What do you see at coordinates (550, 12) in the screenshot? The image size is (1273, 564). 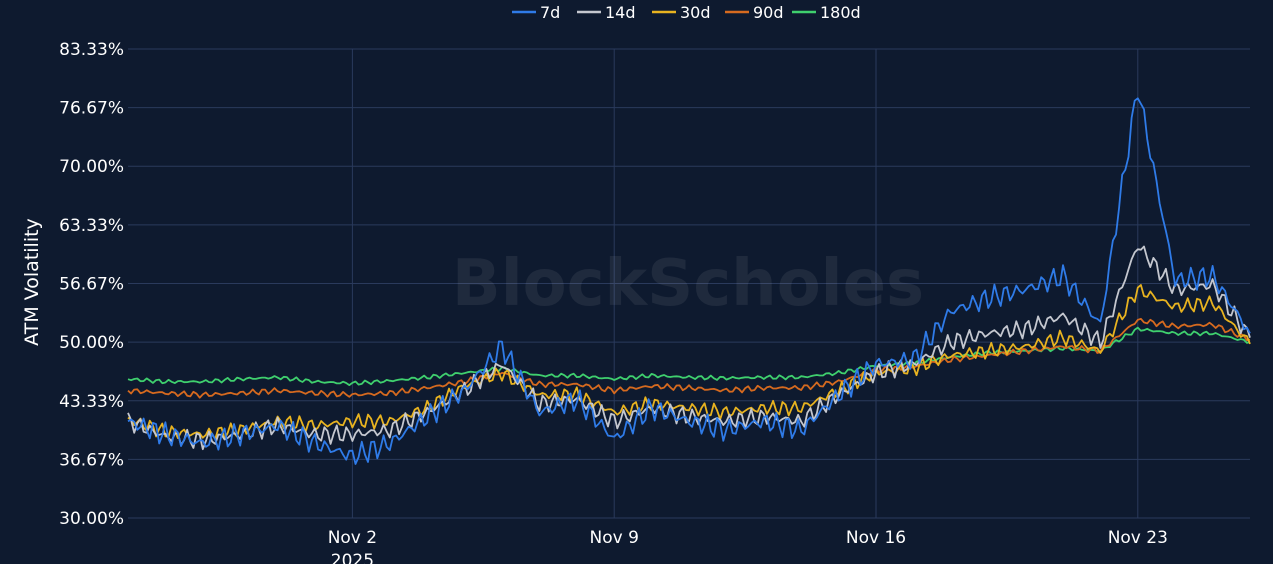 I see `legend-label: 7d` at bounding box center [550, 12].